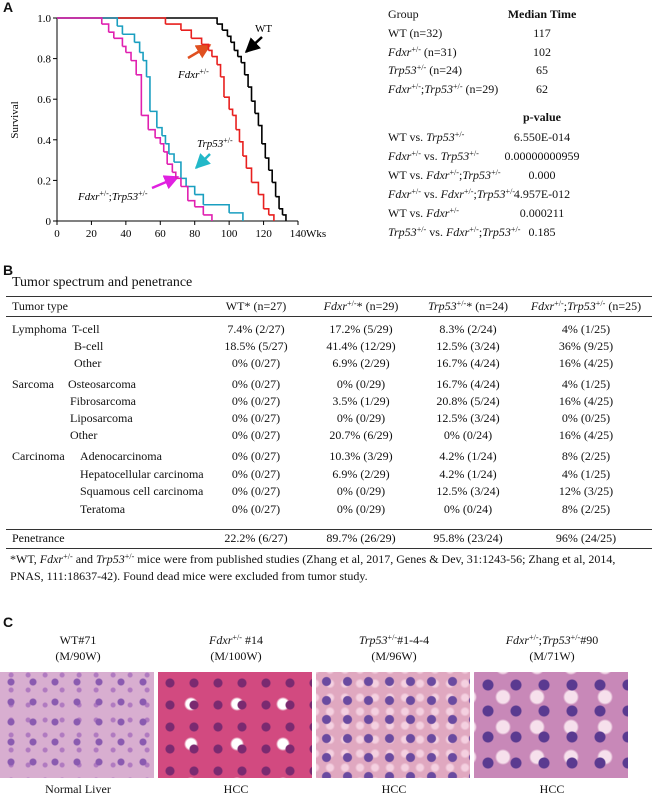 This screenshot has width=658, height=798. What do you see at coordinates (84, 435) in the screenshot?
I see `tumor-type: Other` at bounding box center [84, 435].